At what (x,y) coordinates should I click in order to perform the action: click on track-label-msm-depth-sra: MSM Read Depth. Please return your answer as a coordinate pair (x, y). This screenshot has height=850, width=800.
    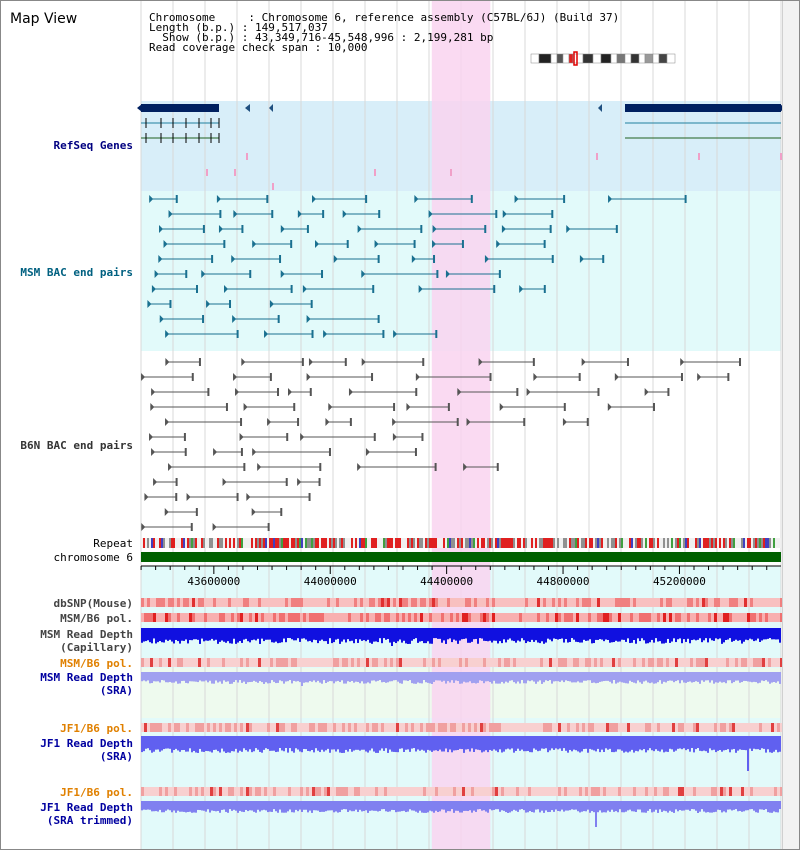
    Looking at the image, I should click on (86, 677).